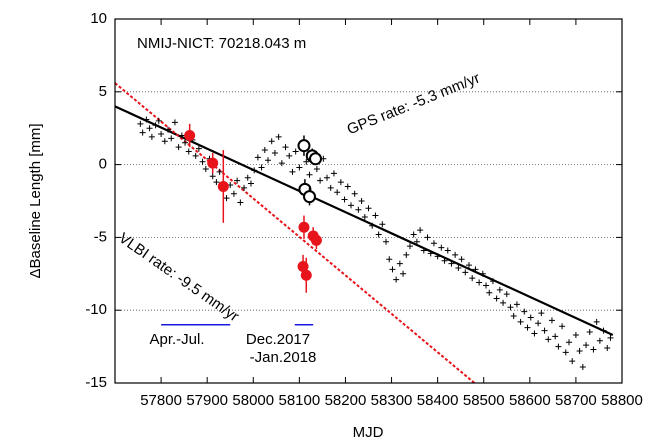 The height and width of the screenshot is (447, 646). What do you see at coordinates (96, 382) in the screenshot?
I see `y-tick-label: -15` at bounding box center [96, 382].